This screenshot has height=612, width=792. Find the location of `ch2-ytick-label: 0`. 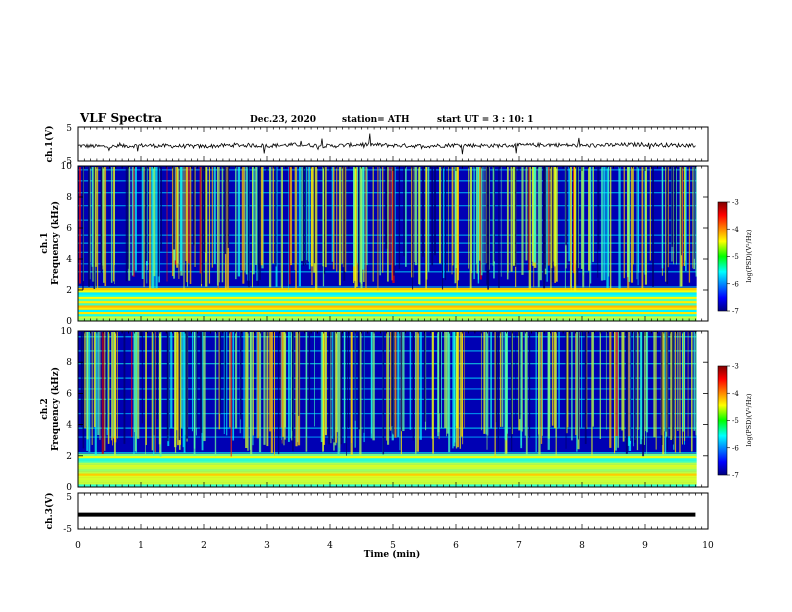

ch2-ytick-label: 0 is located at coordinates (69, 488).